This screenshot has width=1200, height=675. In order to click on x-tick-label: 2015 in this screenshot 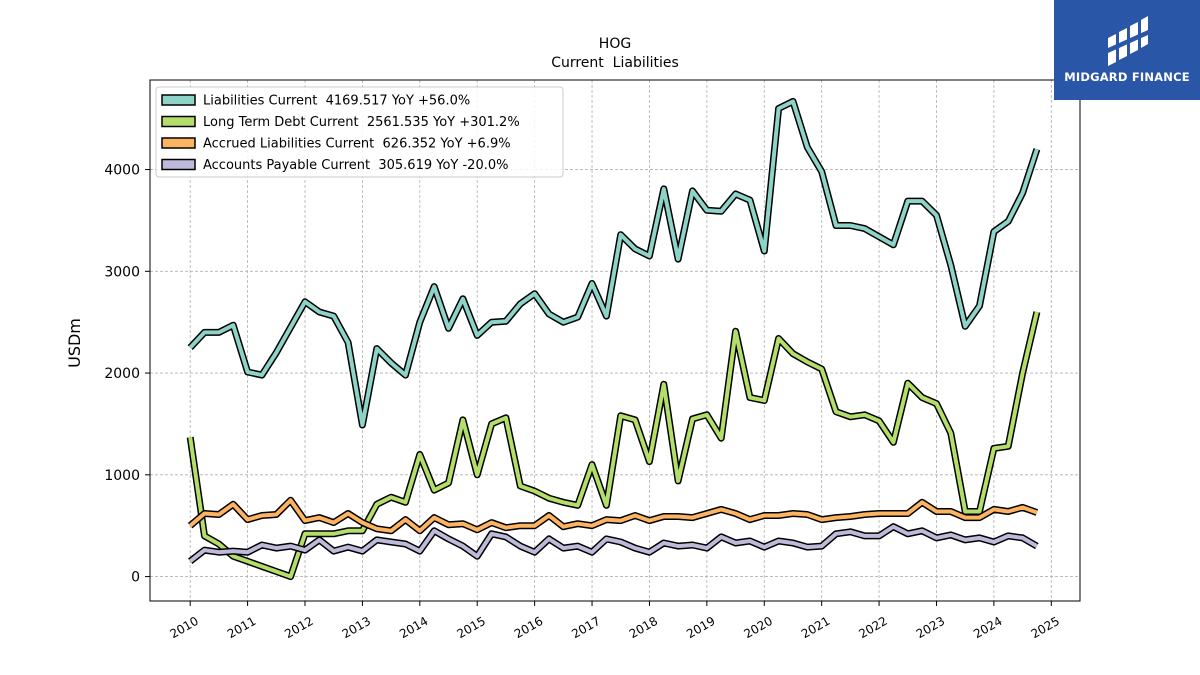, I will do `click(470, 627)`.